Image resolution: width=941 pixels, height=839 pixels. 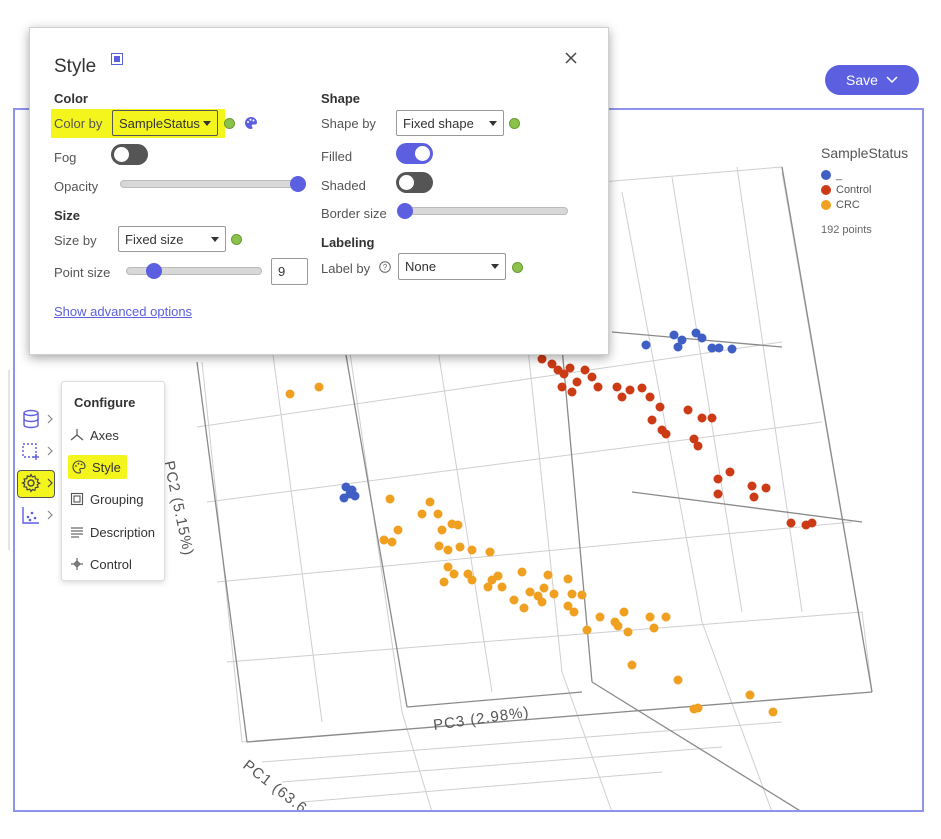 I want to click on help-icon: ?, so click(x=385, y=267).